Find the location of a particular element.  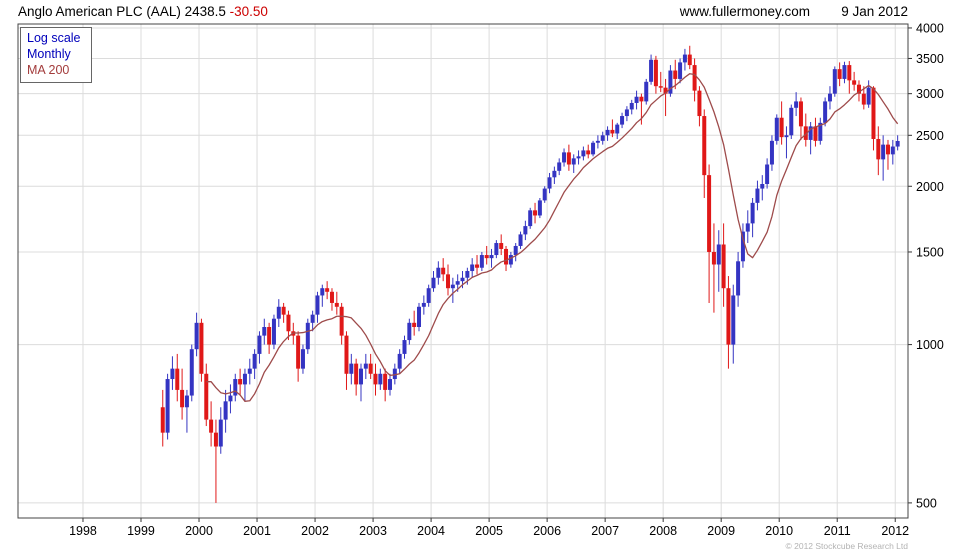

legend-box: Log scale Monthly MA 200 is located at coordinates (56, 55).